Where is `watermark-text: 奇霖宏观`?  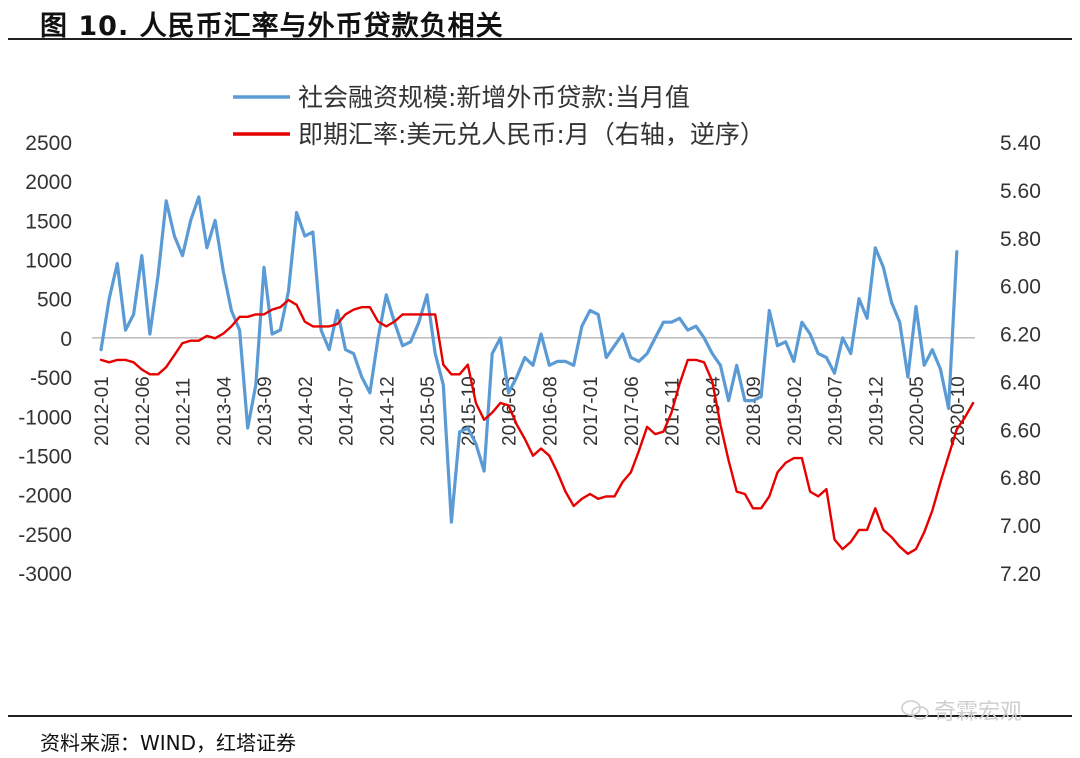
watermark-text: 奇霖宏观 is located at coordinates (978, 712).